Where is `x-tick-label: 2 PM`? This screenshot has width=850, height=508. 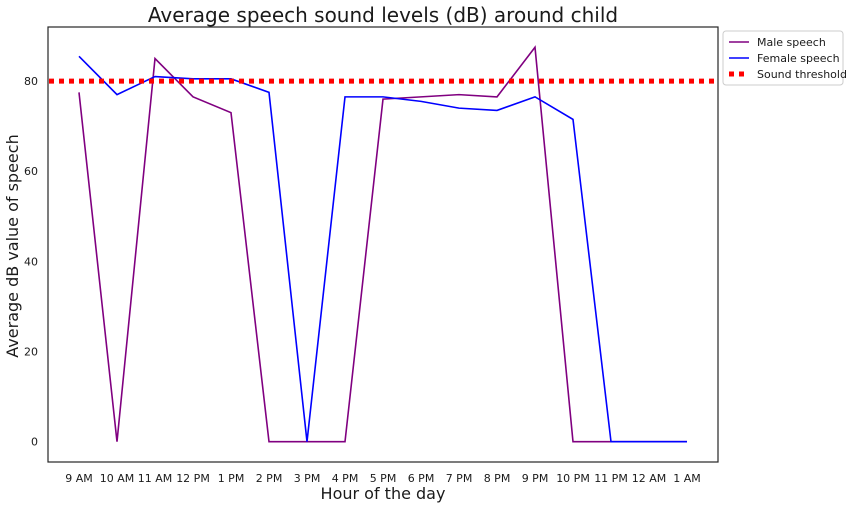
x-tick-label: 2 PM is located at coordinates (269, 478).